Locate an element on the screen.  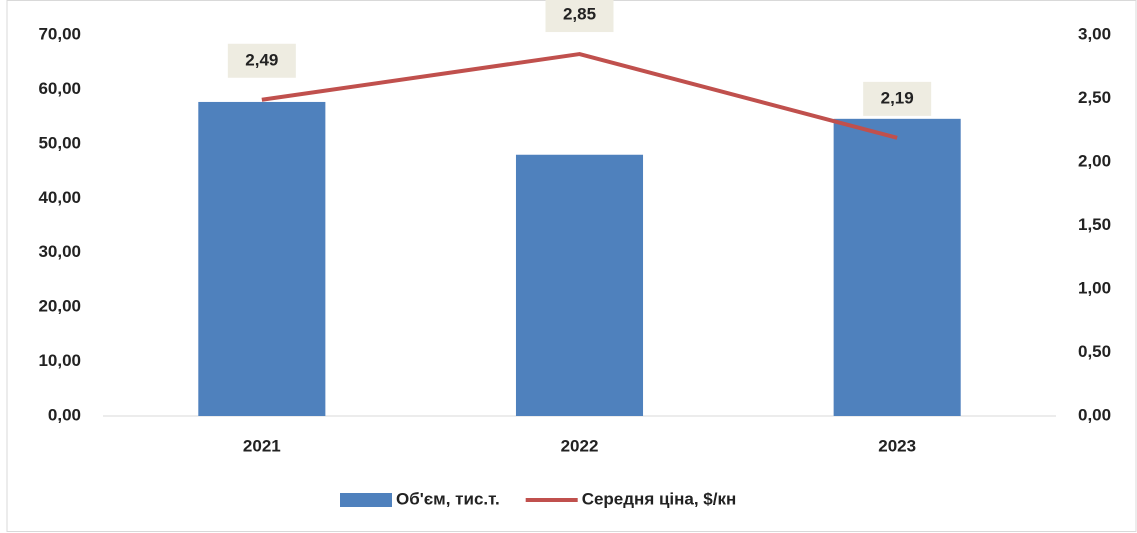
y2-tick-label: 0,50 is located at coordinates (1094, 351).